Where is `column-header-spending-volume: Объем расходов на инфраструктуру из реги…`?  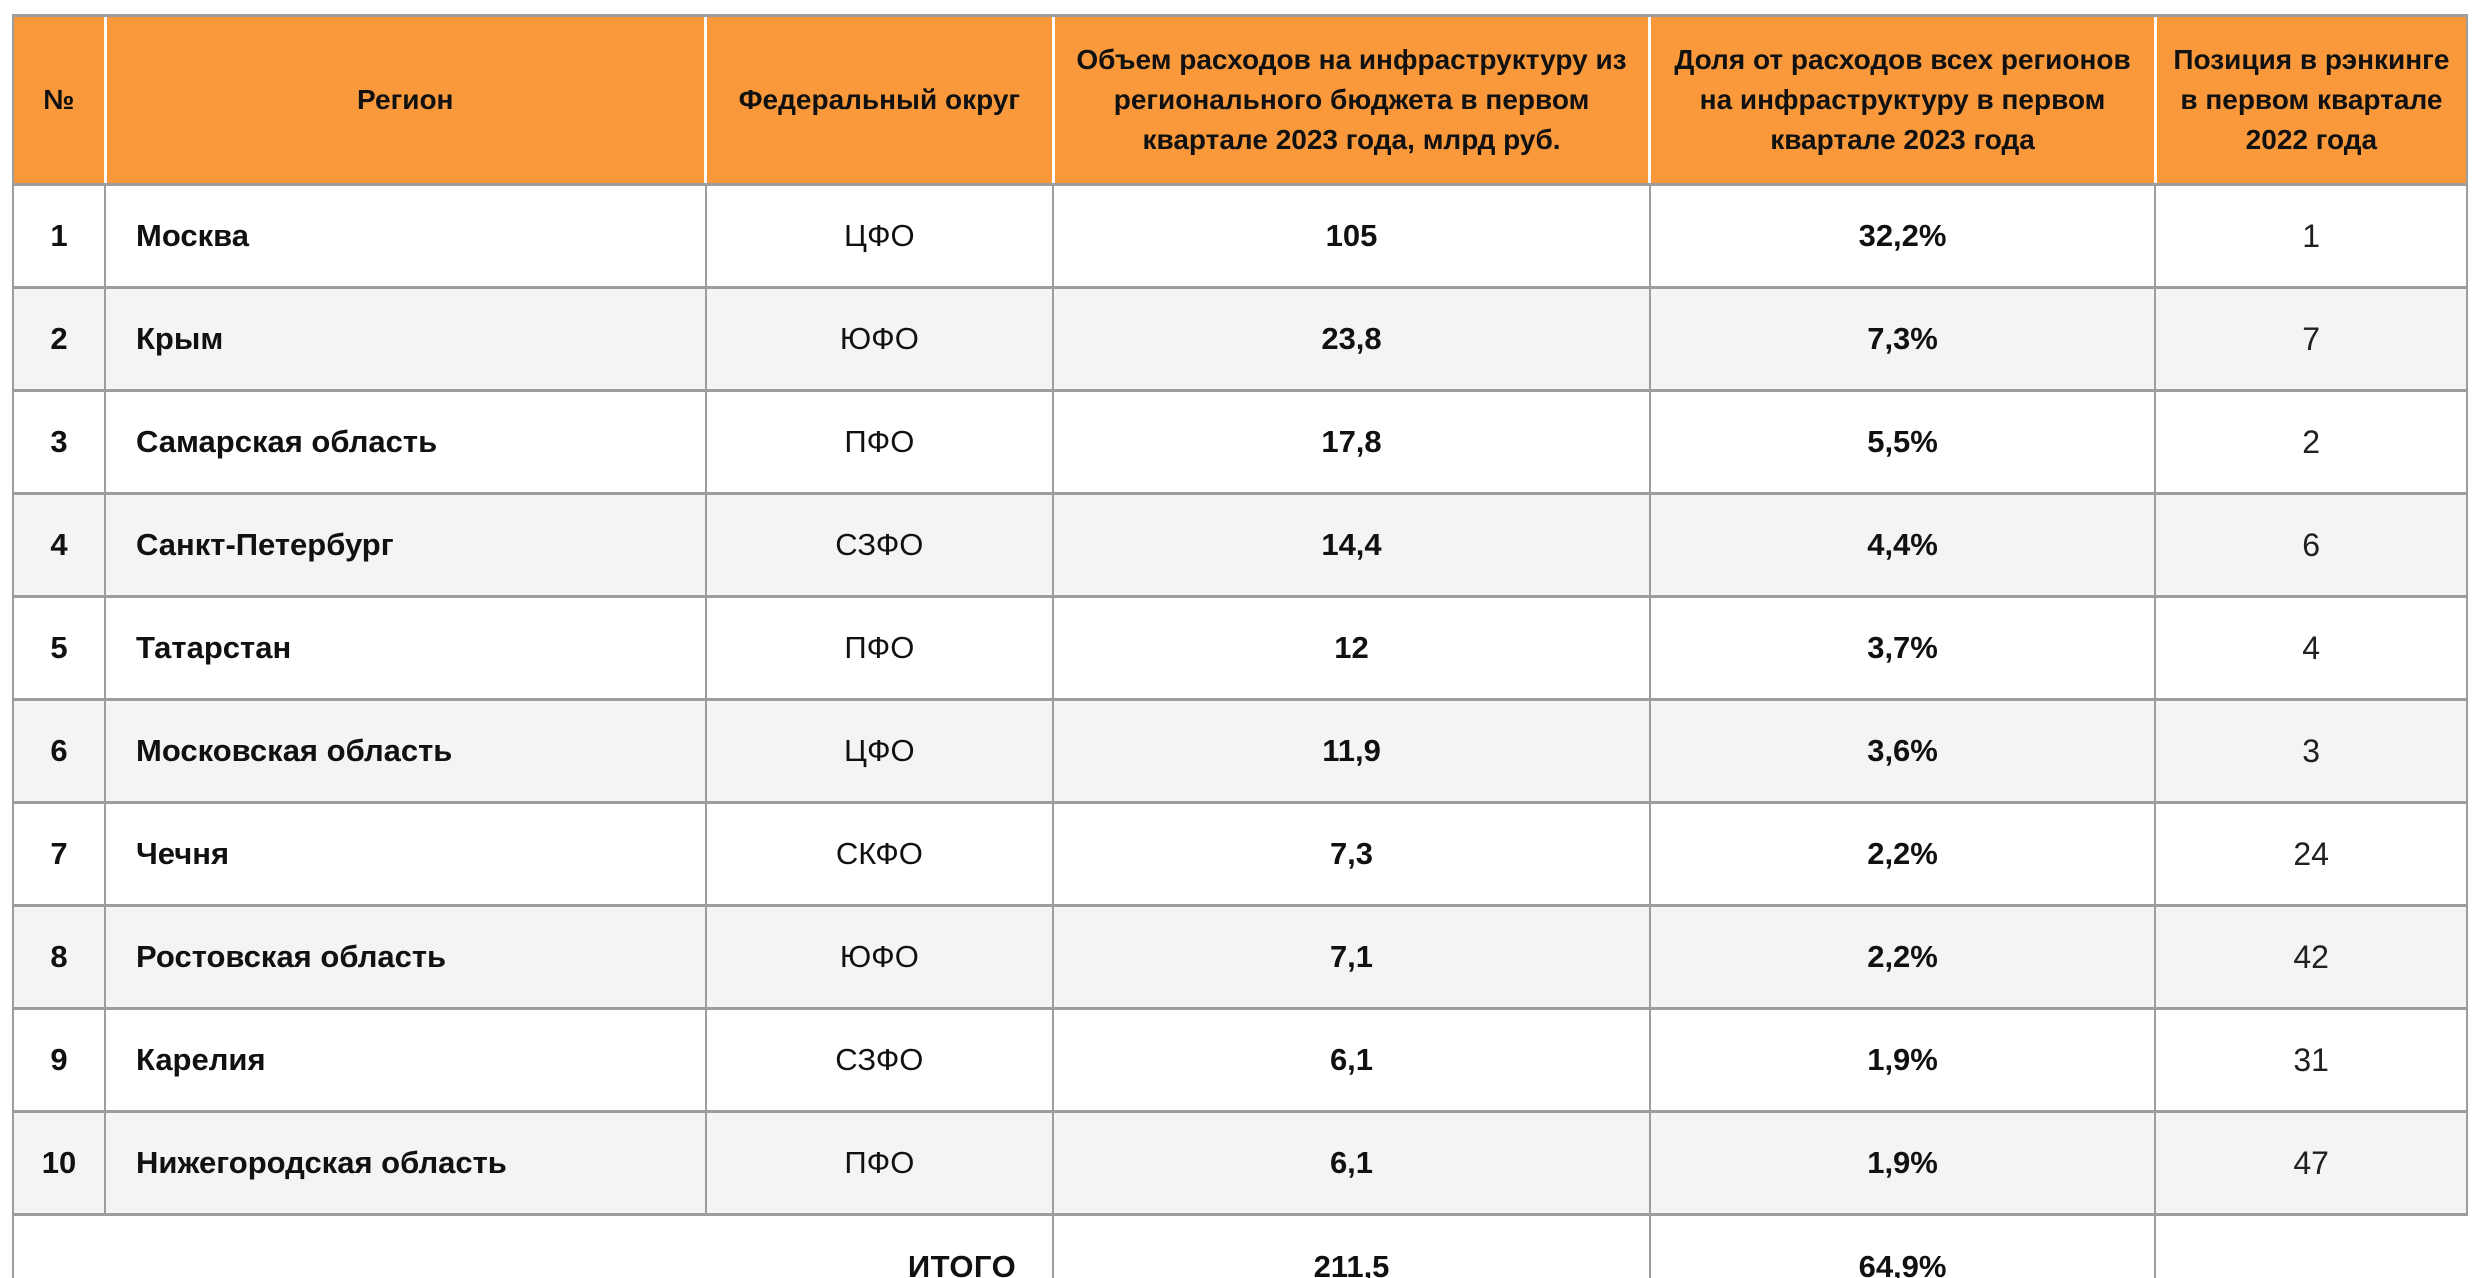
column-header-spending-volume: Объем расходов на инфраструктуру из реги… is located at coordinates (1350, 100).